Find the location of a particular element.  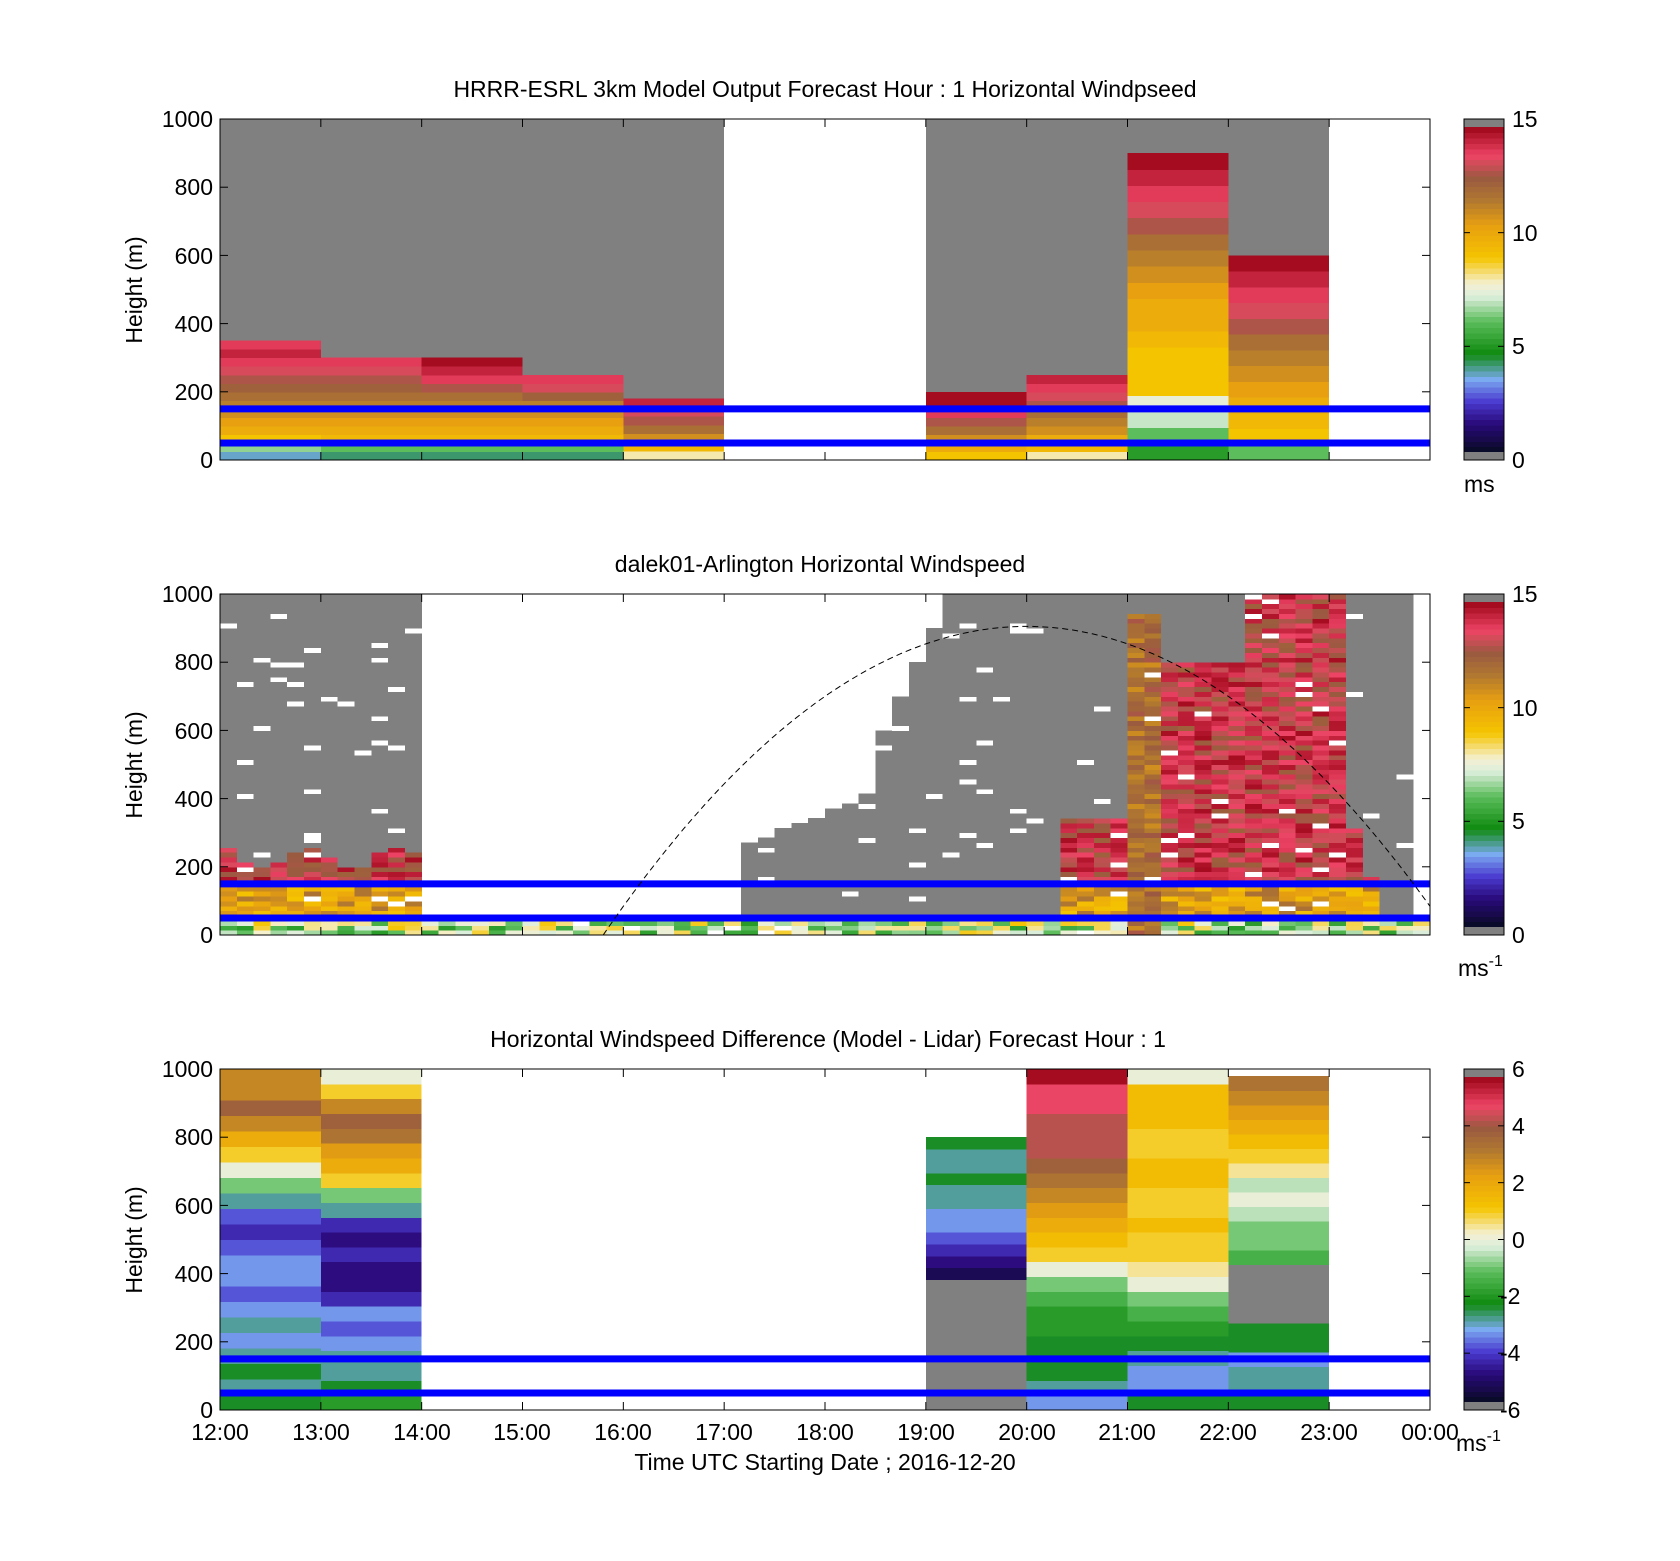

xtick-label: 18:00 is located at coordinates (825, 1432).